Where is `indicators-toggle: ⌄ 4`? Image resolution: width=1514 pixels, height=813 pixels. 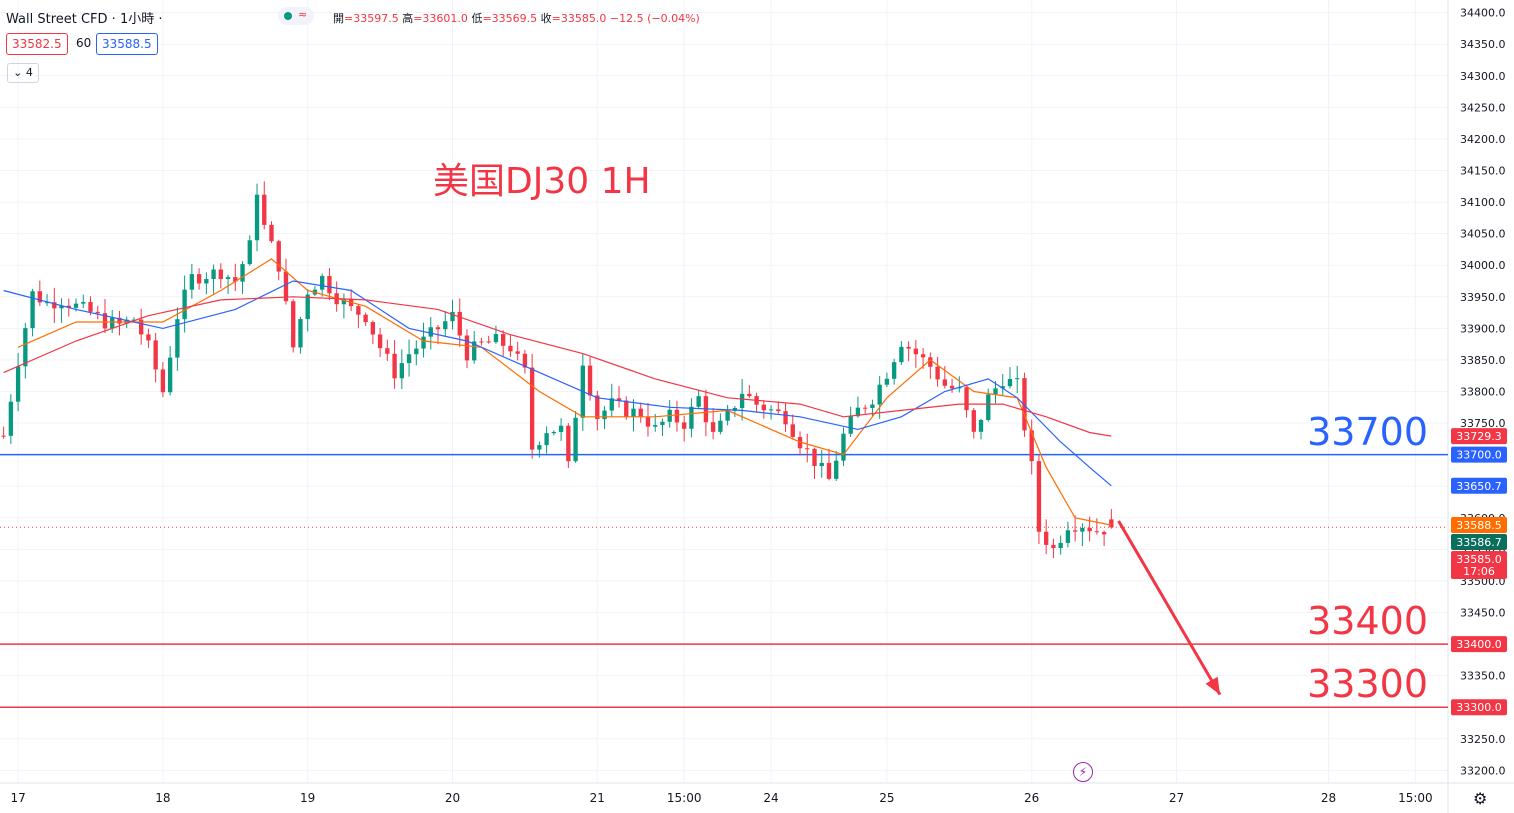
indicators-toggle: ⌄ 4 is located at coordinates (23, 73).